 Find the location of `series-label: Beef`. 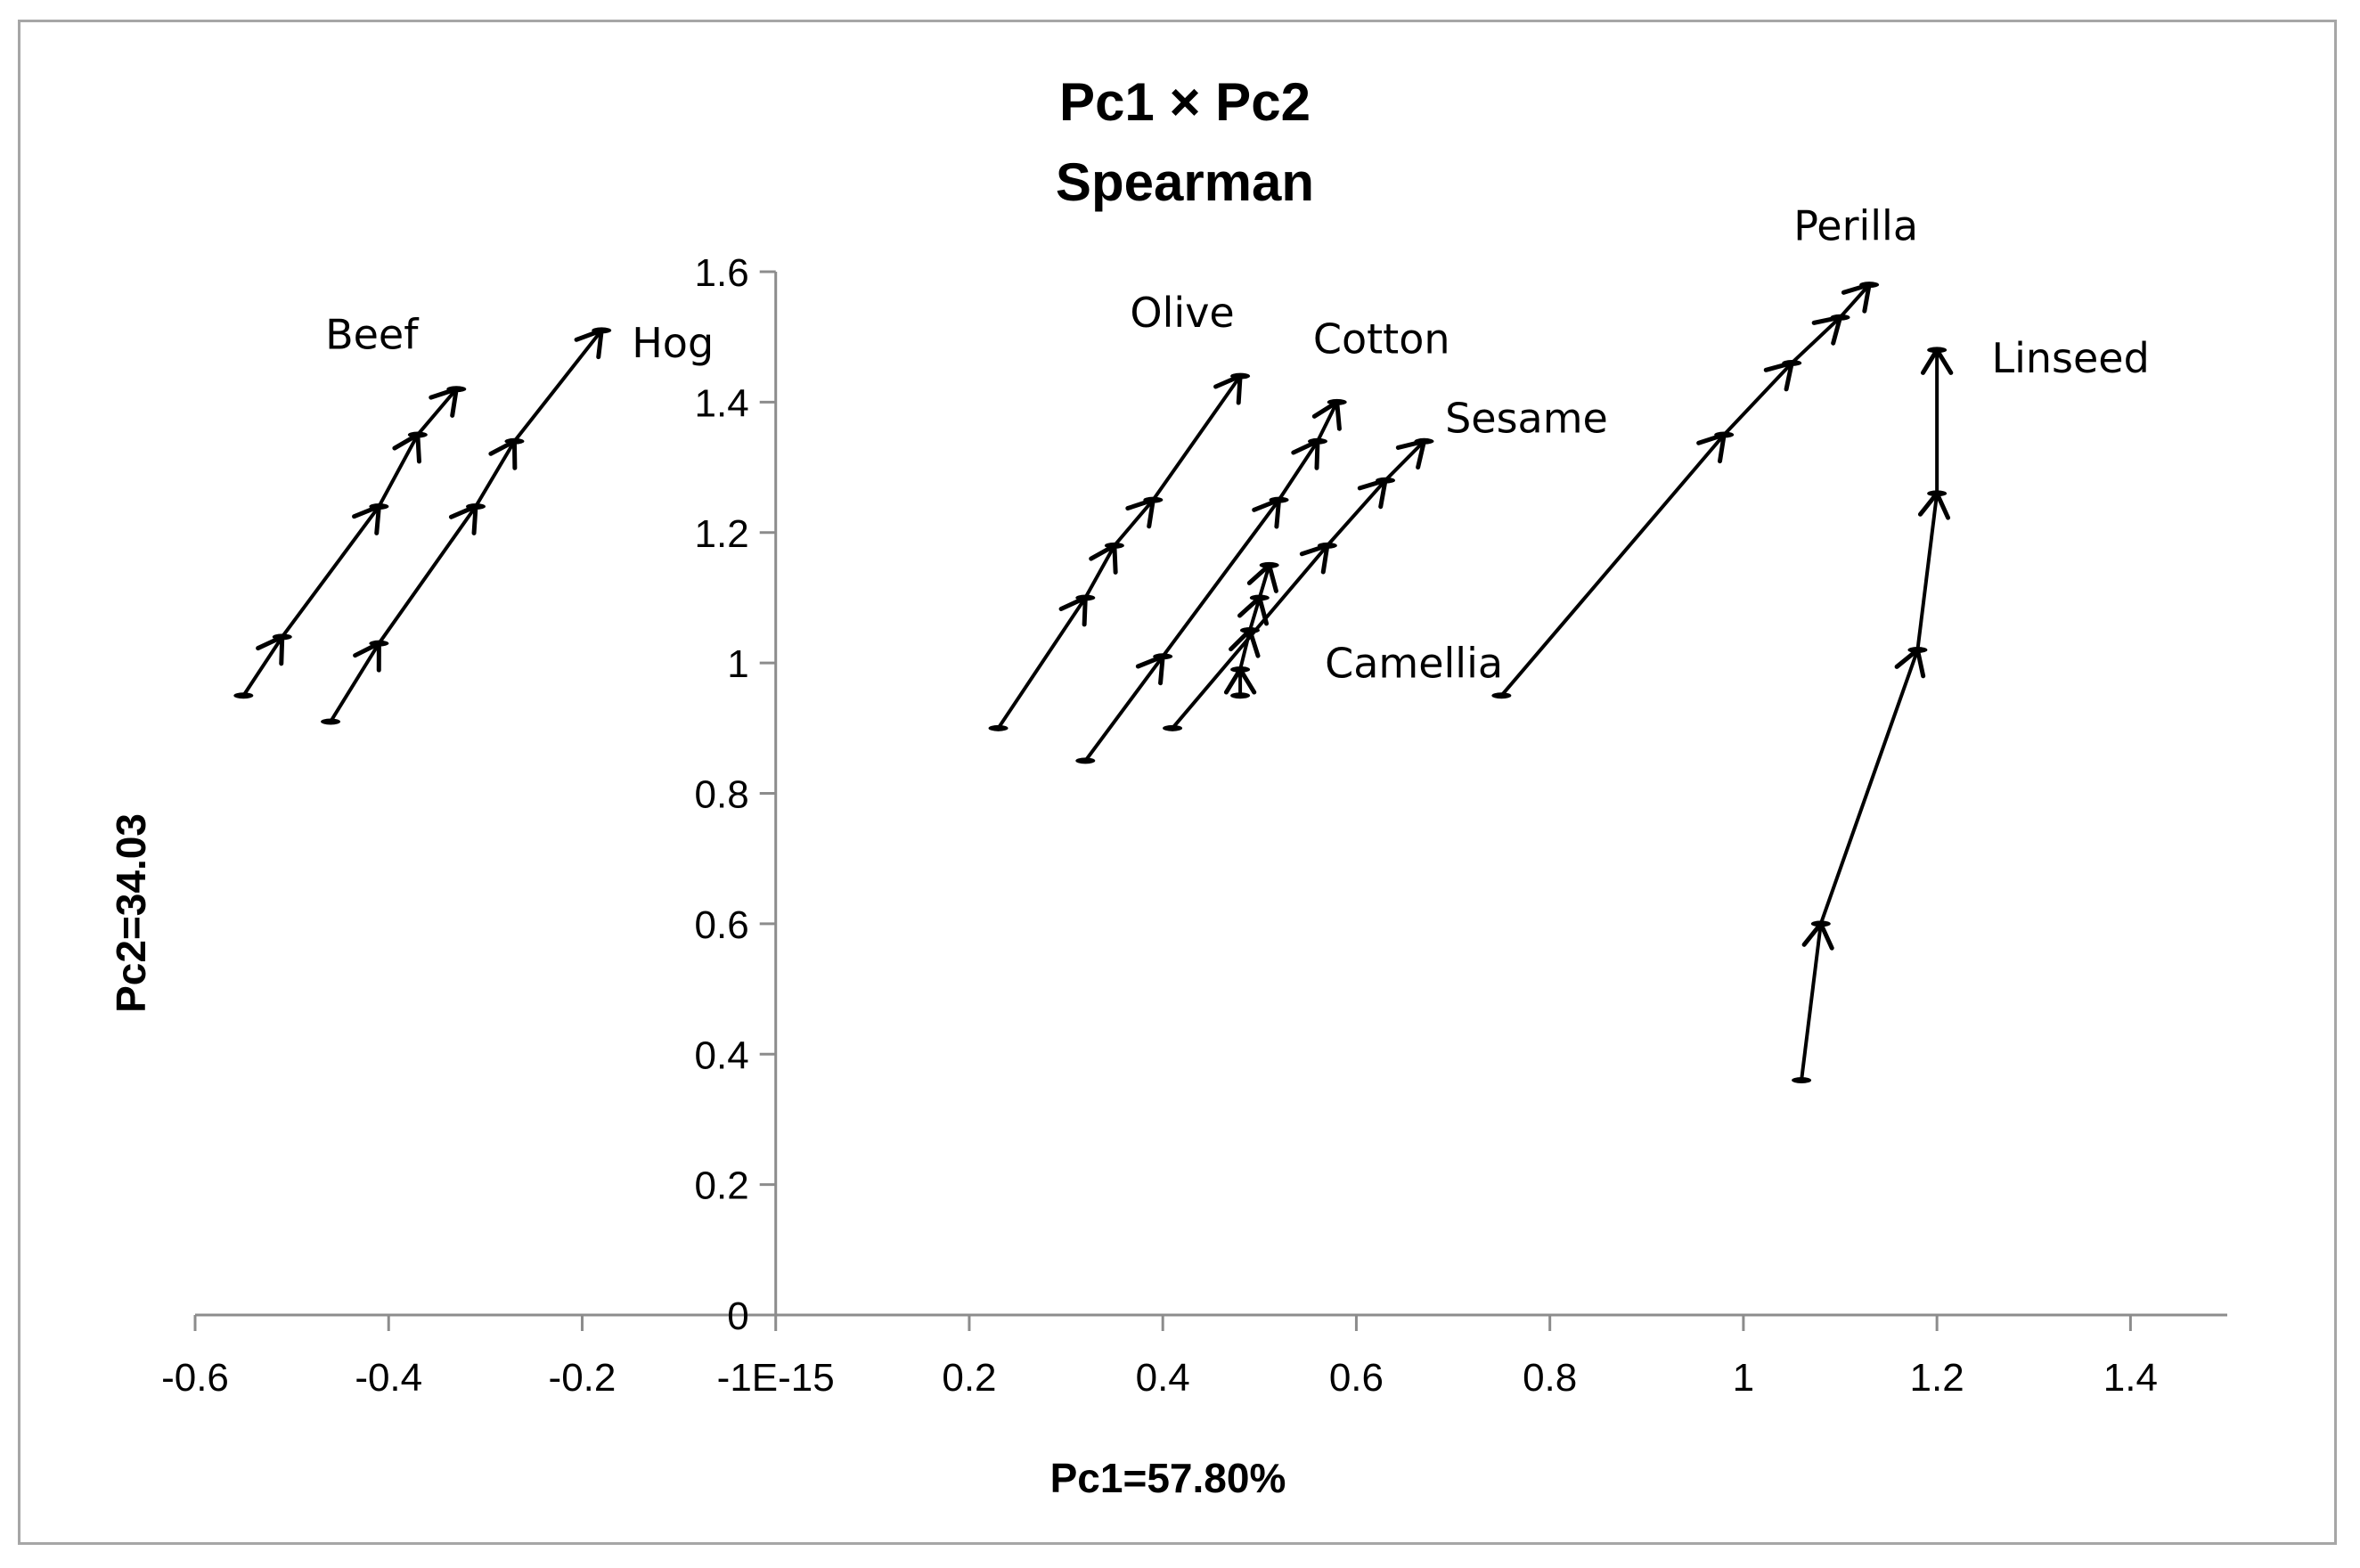

series-label: Beef is located at coordinates (372, 335).